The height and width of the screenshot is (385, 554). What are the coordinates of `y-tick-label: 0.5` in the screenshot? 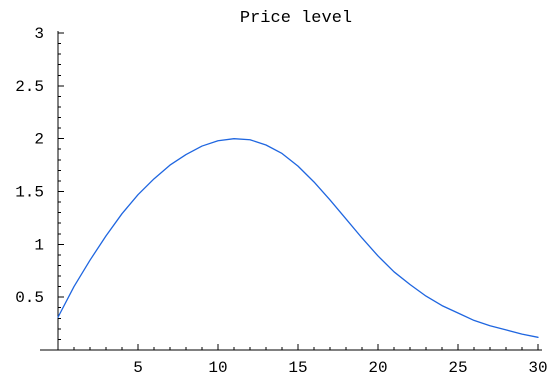 It's located at (29, 298).